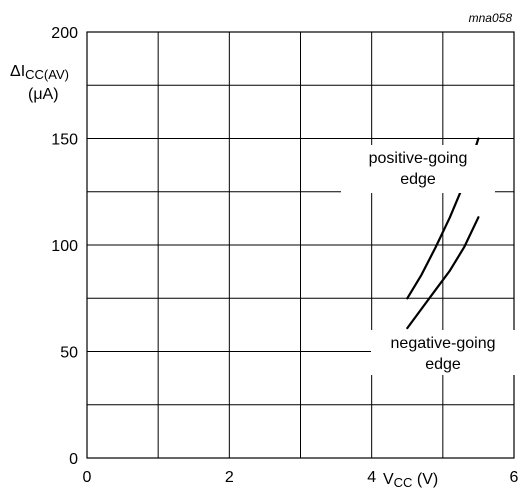 Image resolution: width=521 pixels, height=494 pixels. I want to click on y-tick-label: 150, so click(64, 140).